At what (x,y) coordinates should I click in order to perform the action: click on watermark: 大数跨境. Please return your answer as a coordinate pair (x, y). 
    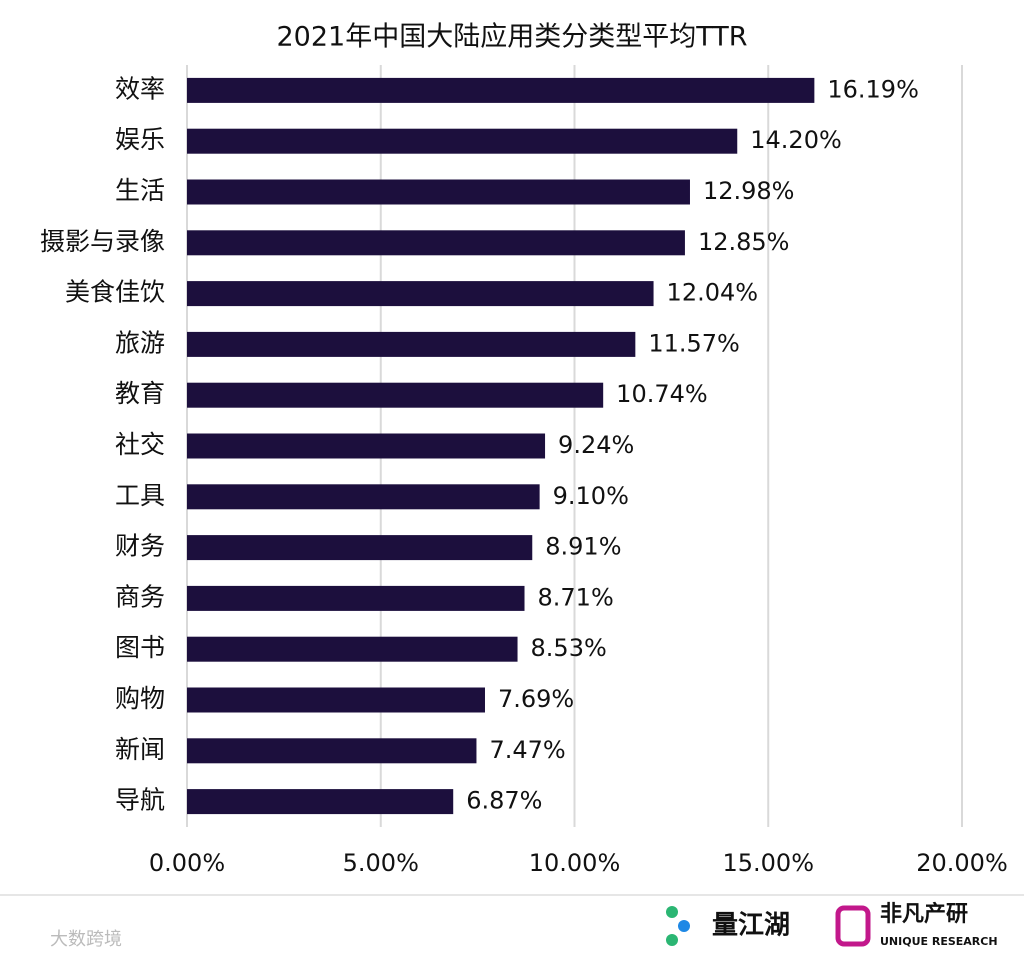
    Looking at the image, I should click on (86, 939).